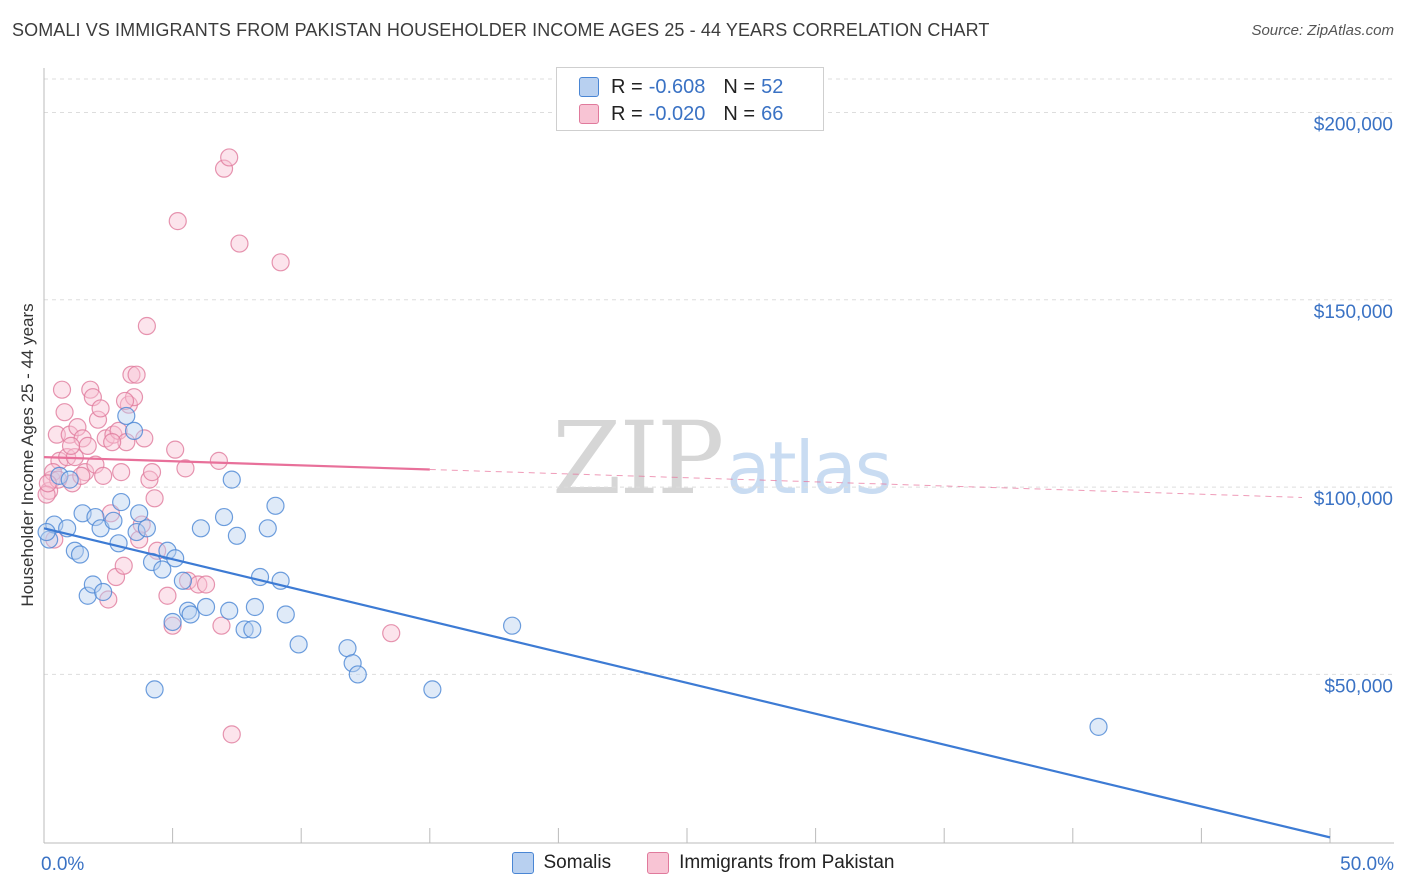 This screenshot has height=892, width=1406. Describe the element at coordinates (690, 99) in the screenshot. I see `stats-legend: R = -0.608 N = 52 R = -0.020 N = 66` at that location.